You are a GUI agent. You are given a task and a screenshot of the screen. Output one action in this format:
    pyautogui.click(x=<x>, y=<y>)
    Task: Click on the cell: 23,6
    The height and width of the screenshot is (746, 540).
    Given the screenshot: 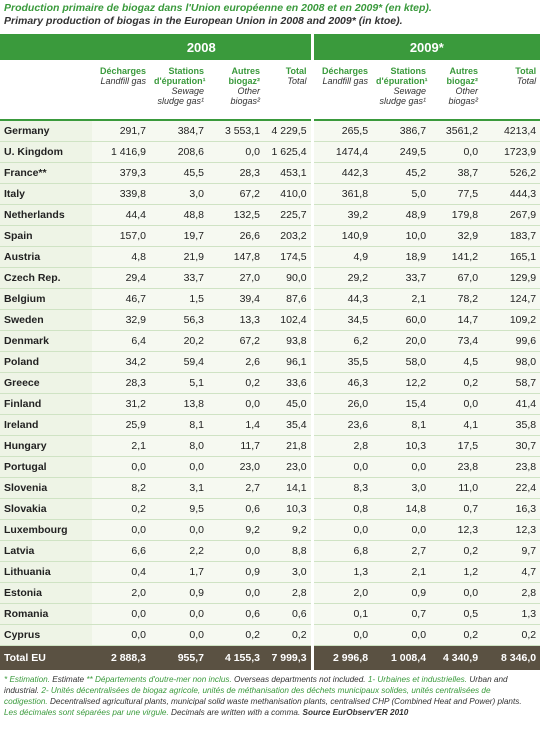 What is the action you would take?
    pyautogui.click(x=341, y=425)
    